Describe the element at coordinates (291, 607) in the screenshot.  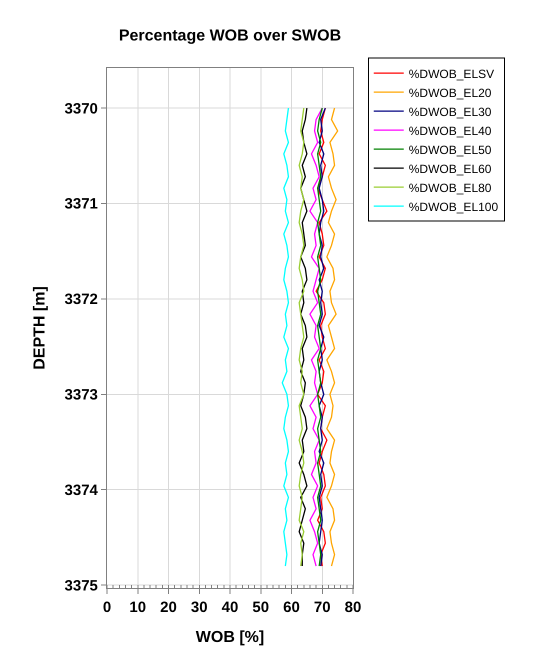
I see `x-tick-label: 60` at that location.